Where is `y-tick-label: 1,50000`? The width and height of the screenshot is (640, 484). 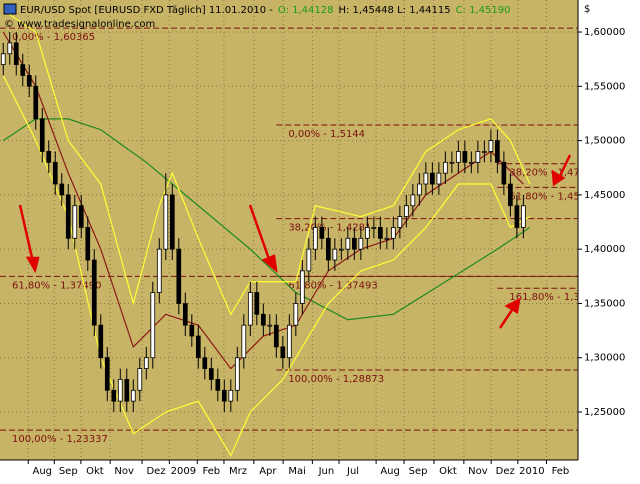 y-tick-label: 1,50000 is located at coordinates (604, 141).